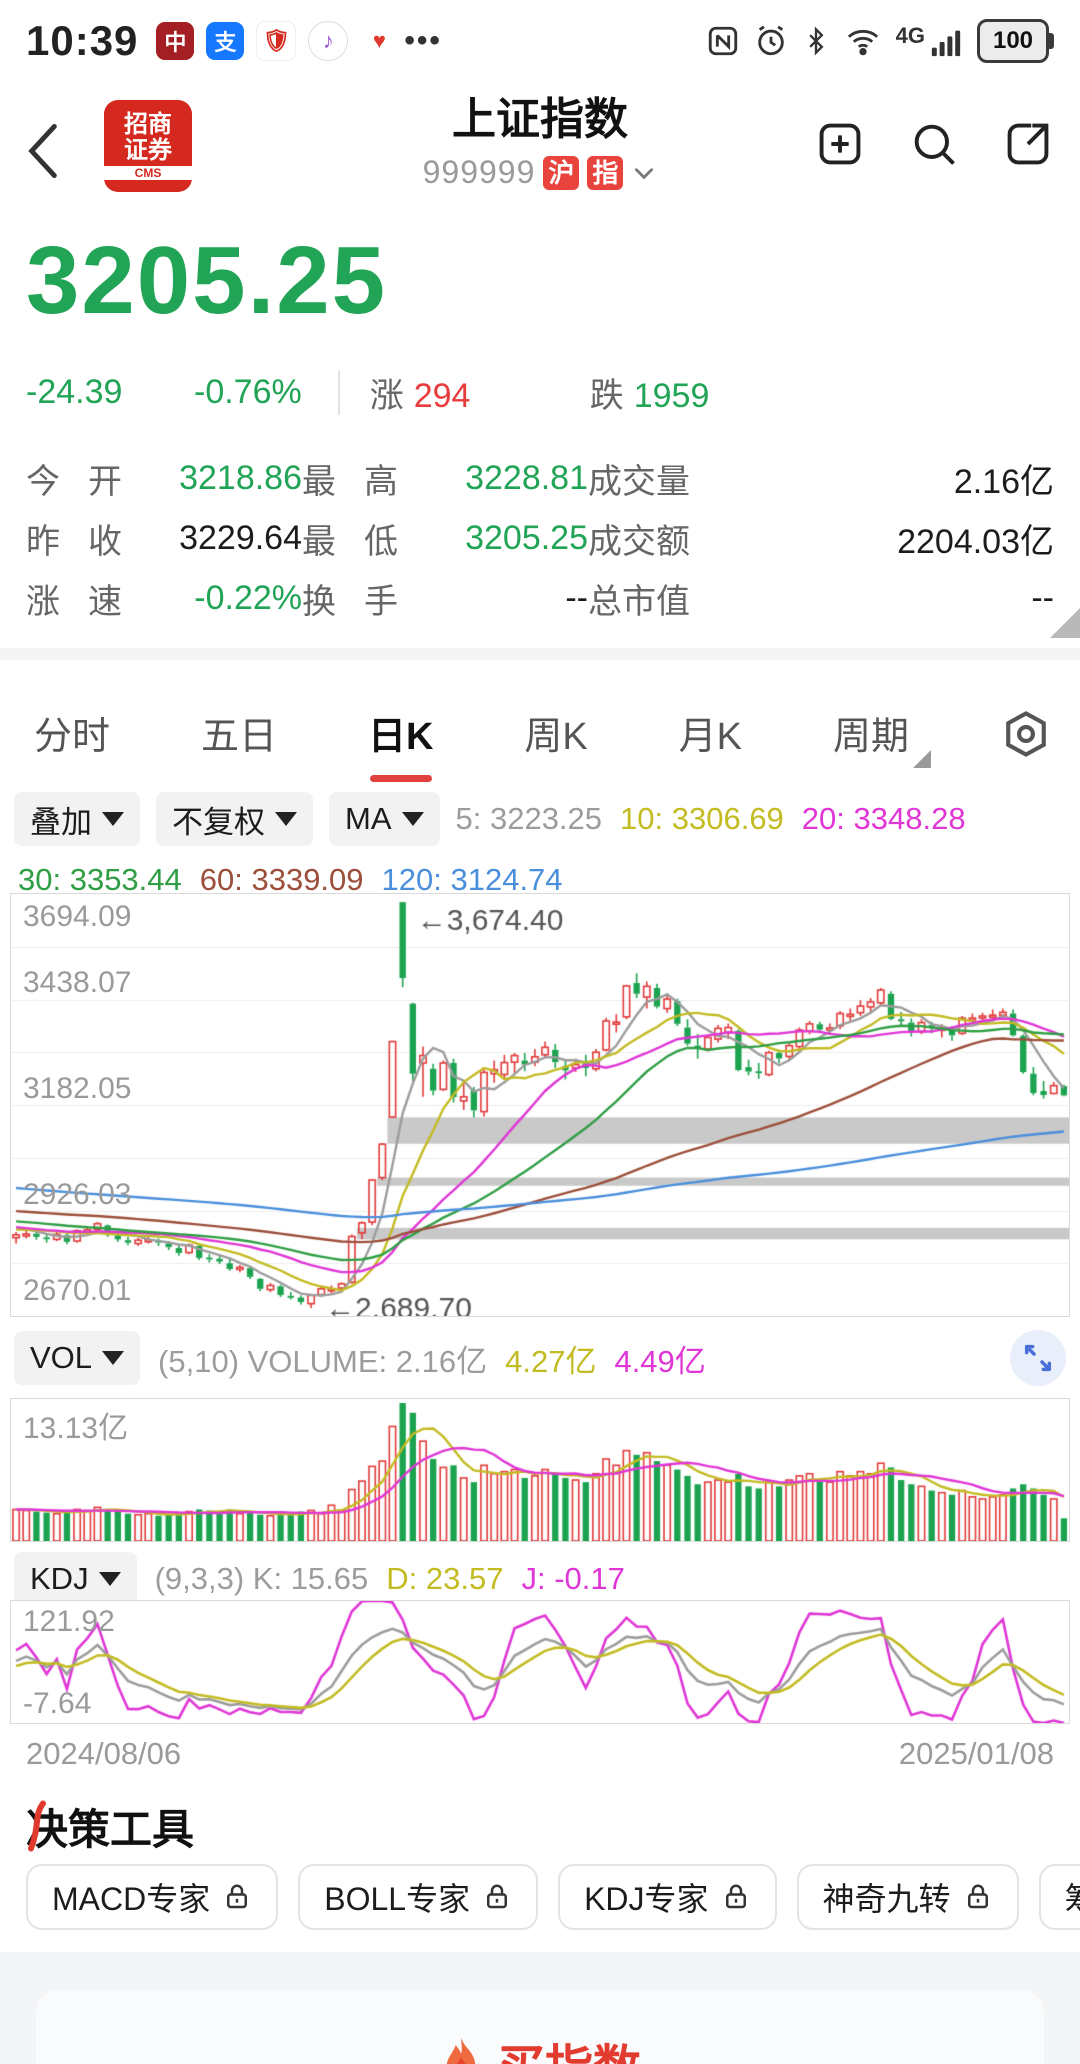 The image size is (1080, 2064). Describe the element at coordinates (110, 1826) in the screenshot. I see `decision-tools-title: 决策工具` at that location.